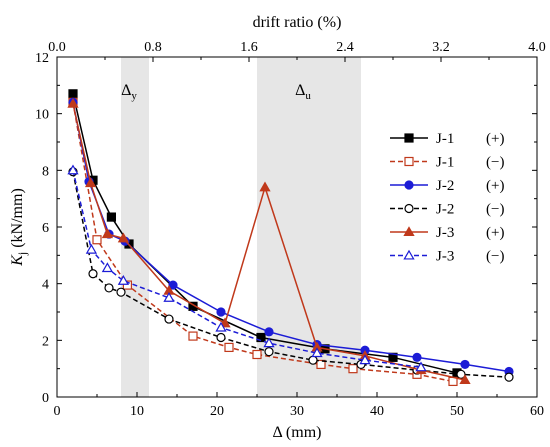 This screenshot has width=550, height=447. I want to click on shaded-band, so click(135, 227).